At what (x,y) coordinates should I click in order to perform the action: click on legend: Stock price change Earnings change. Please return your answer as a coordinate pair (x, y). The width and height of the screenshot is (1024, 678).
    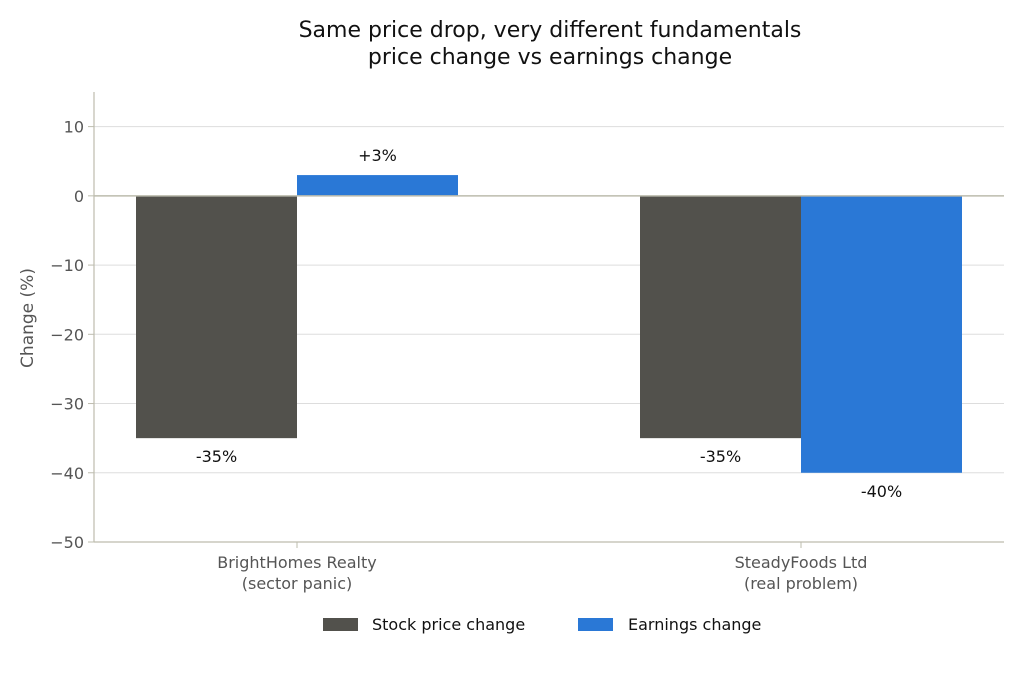
    Looking at the image, I should click on (542, 624).